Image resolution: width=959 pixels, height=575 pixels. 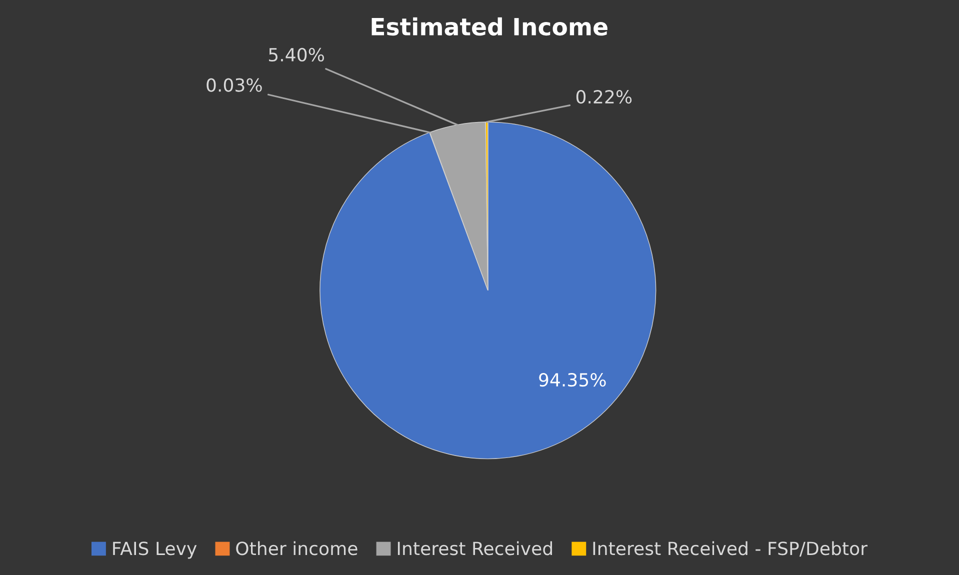 What do you see at coordinates (297, 548) in the screenshot?
I see `legend-label: Other income` at bounding box center [297, 548].